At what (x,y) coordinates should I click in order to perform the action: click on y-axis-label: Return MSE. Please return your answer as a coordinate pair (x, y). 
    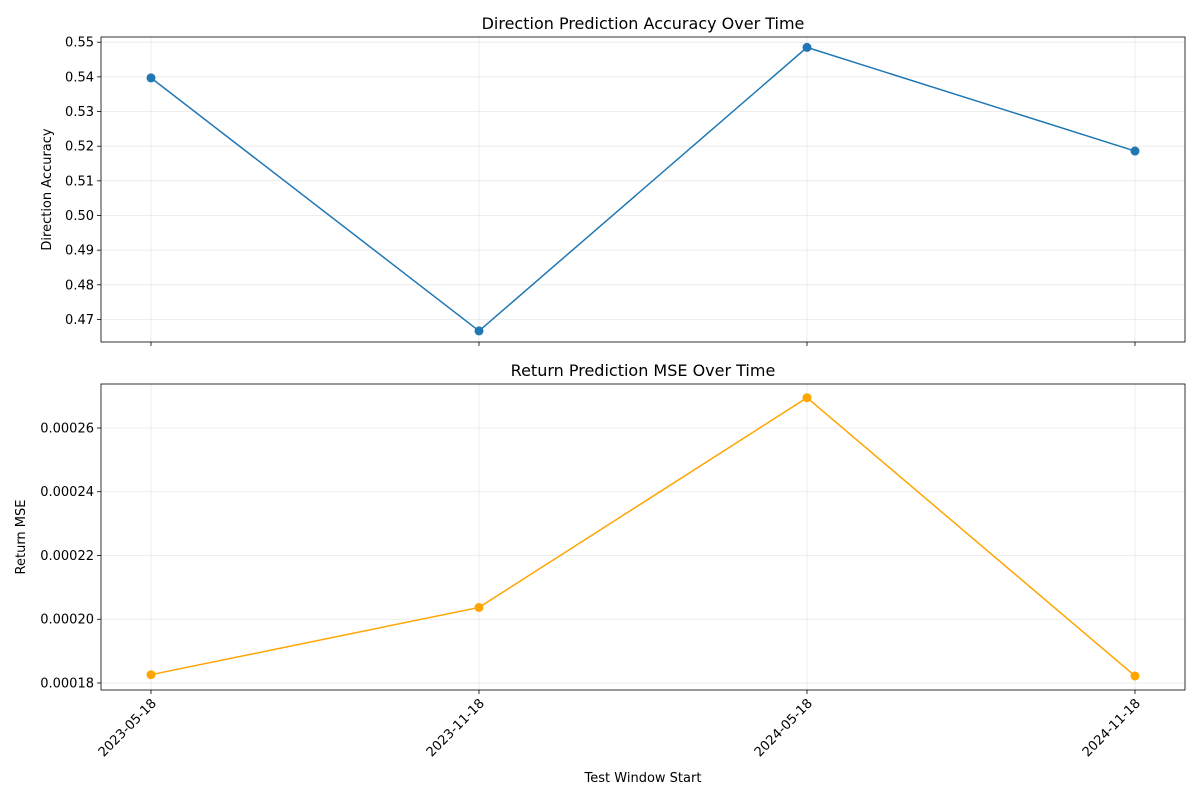
    Looking at the image, I should click on (21, 537).